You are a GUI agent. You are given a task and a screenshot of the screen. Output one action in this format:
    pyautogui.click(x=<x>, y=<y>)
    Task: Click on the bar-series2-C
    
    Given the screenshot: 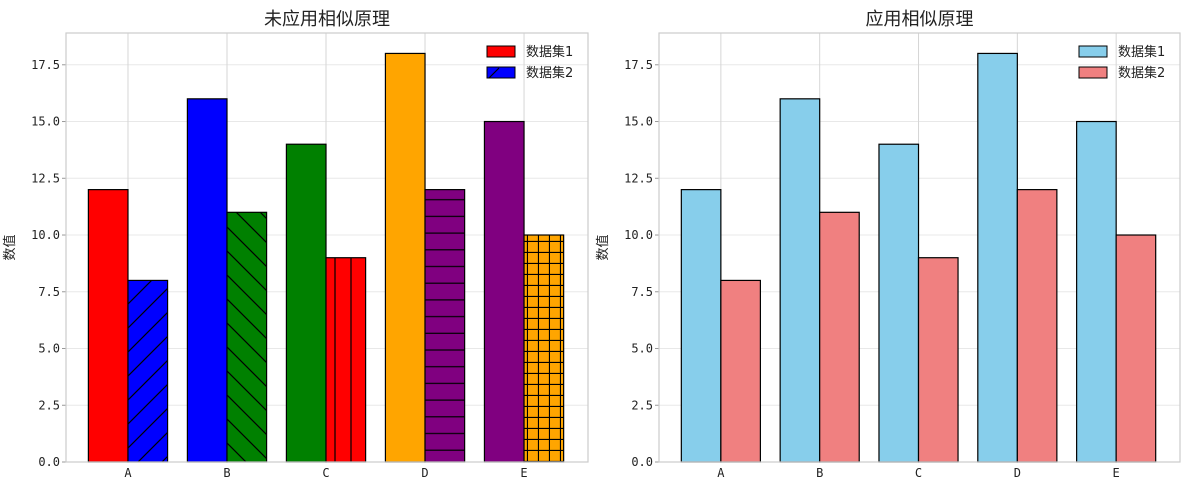 What is the action you would take?
    pyautogui.click(x=938, y=359)
    